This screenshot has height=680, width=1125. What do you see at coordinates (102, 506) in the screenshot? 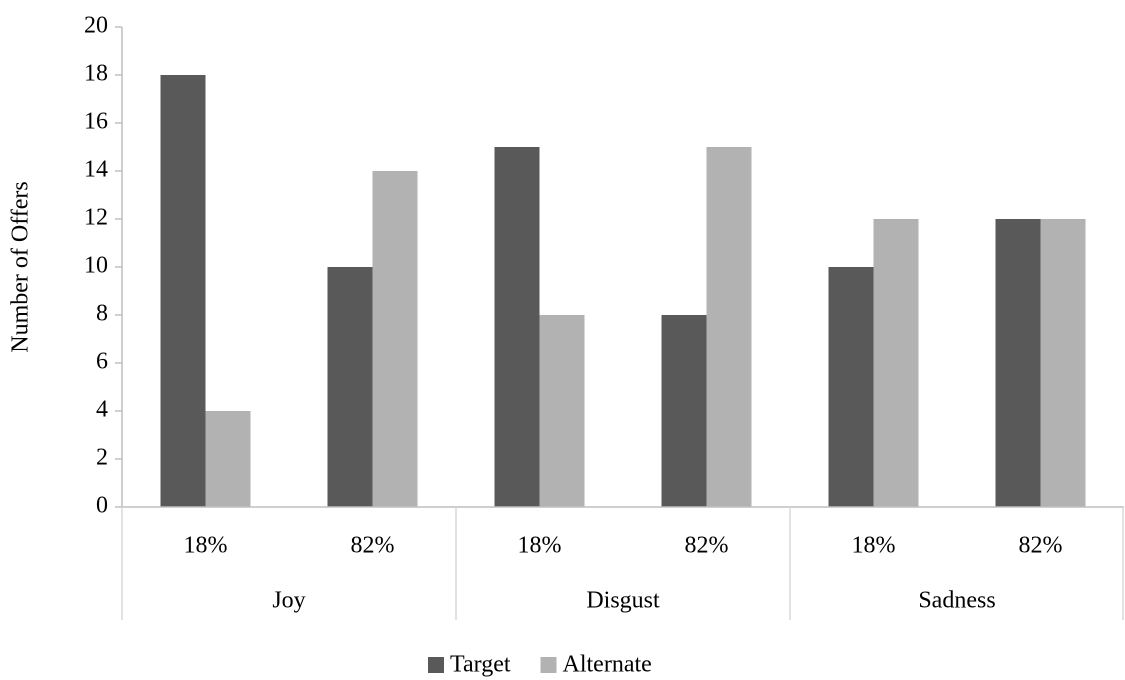
I see `y-tick-label: 0` at bounding box center [102, 506].